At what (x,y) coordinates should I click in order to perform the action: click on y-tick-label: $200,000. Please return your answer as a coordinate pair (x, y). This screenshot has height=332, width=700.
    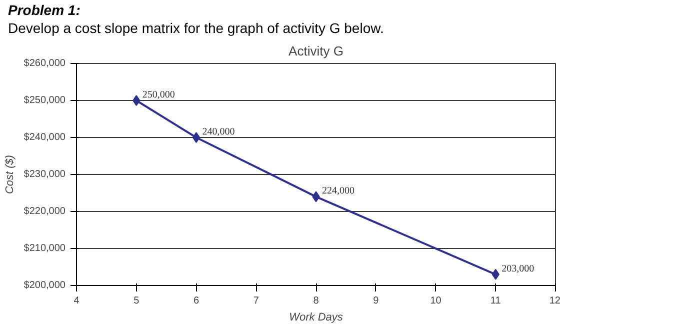
    Looking at the image, I should click on (45, 285).